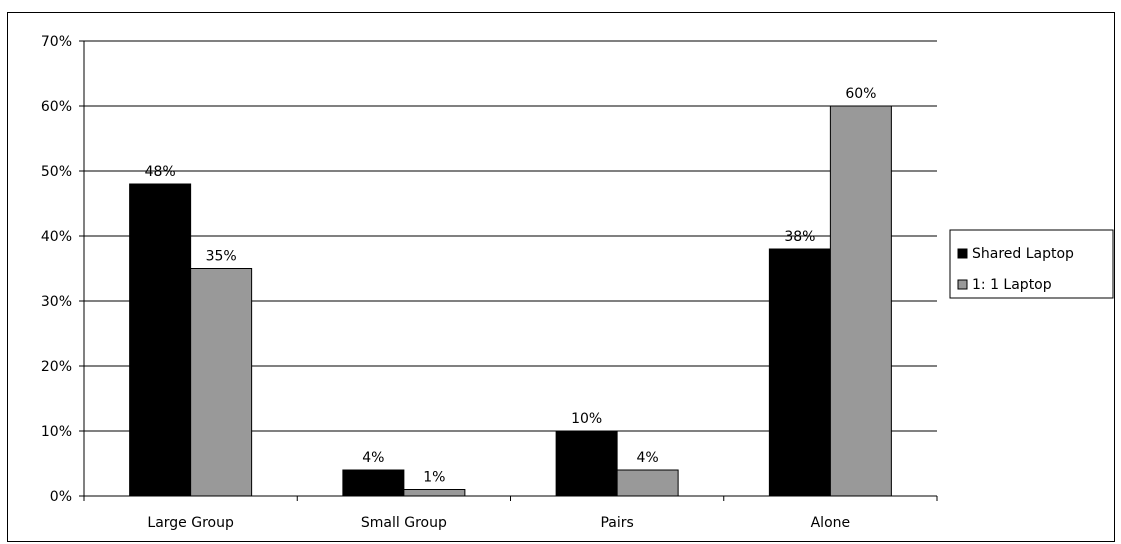 Image resolution: width=1121 pixels, height=544 pixels. What do you see at coordinates (616, 523) in the screenshot?
I see `x-tick-label-pairs: Pairs` at bounding box center [616, 523].